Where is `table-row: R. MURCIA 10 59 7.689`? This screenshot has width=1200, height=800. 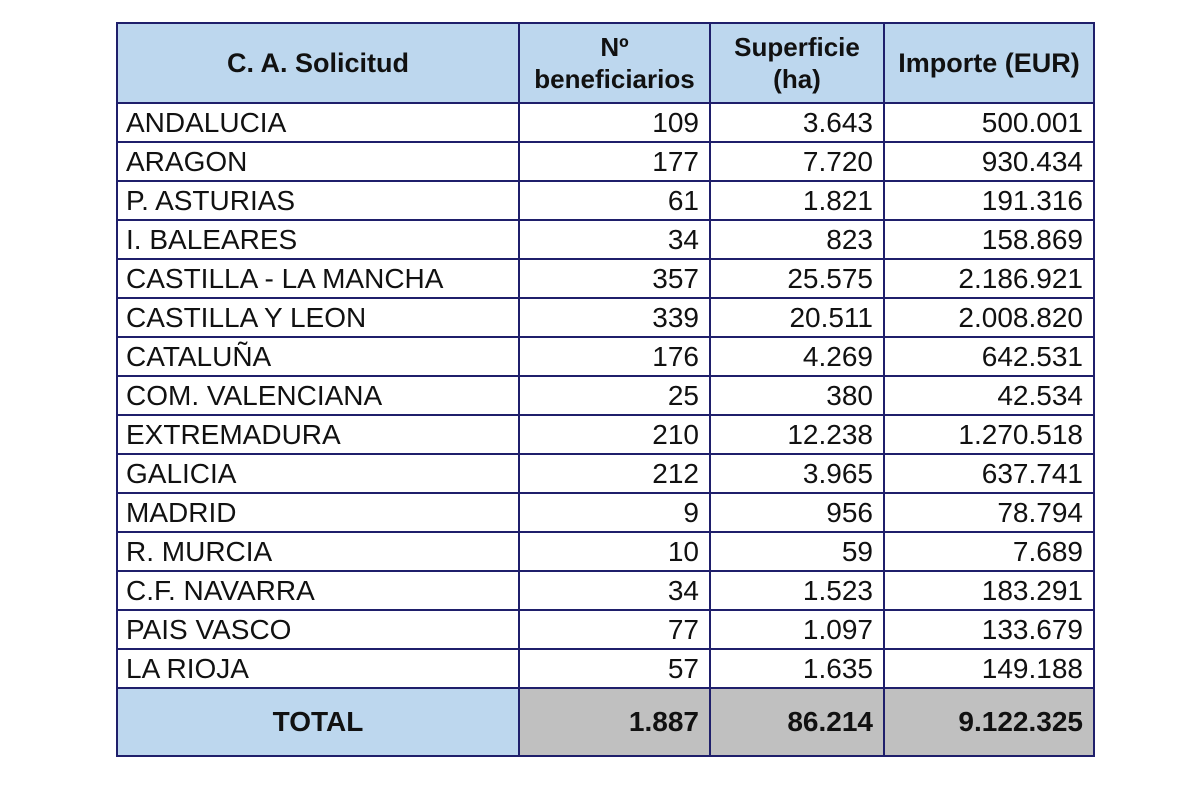
table-row: R. MURCIA 10 59 7.689 is located at coordinates (605, 551).